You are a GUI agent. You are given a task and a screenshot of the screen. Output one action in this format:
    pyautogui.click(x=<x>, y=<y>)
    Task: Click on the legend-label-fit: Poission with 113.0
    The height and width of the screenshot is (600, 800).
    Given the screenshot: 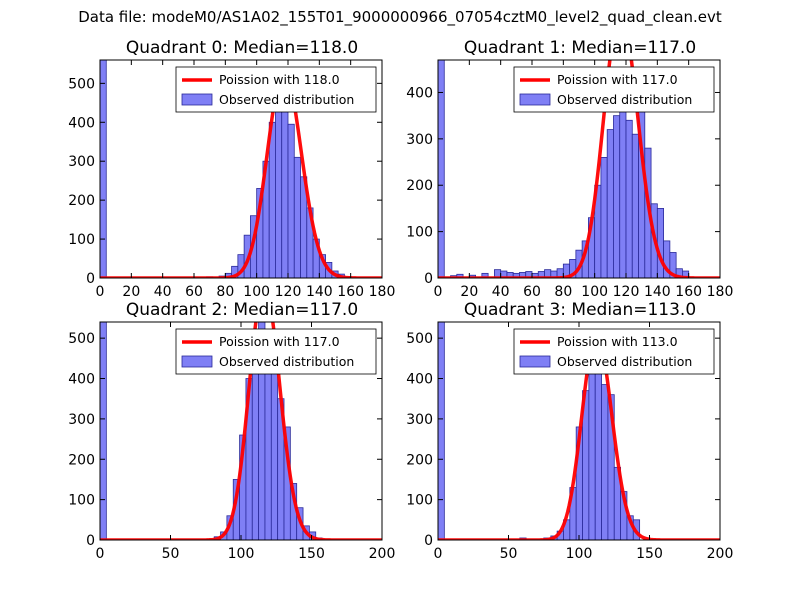 What is the action you would take?
    pyautogui.click(x=617, y=341)
    